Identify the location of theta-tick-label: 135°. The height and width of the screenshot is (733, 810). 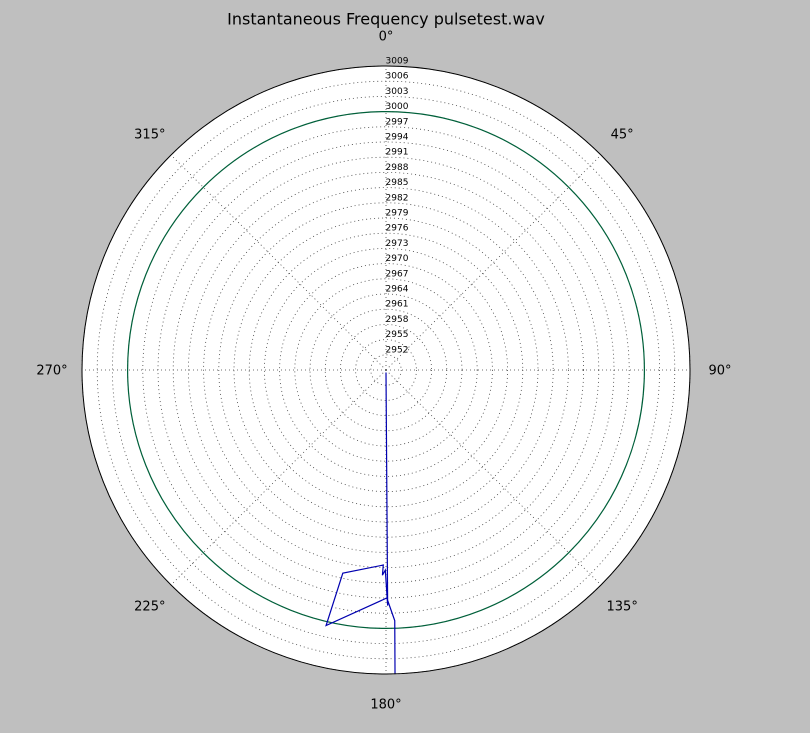
(622, 607).